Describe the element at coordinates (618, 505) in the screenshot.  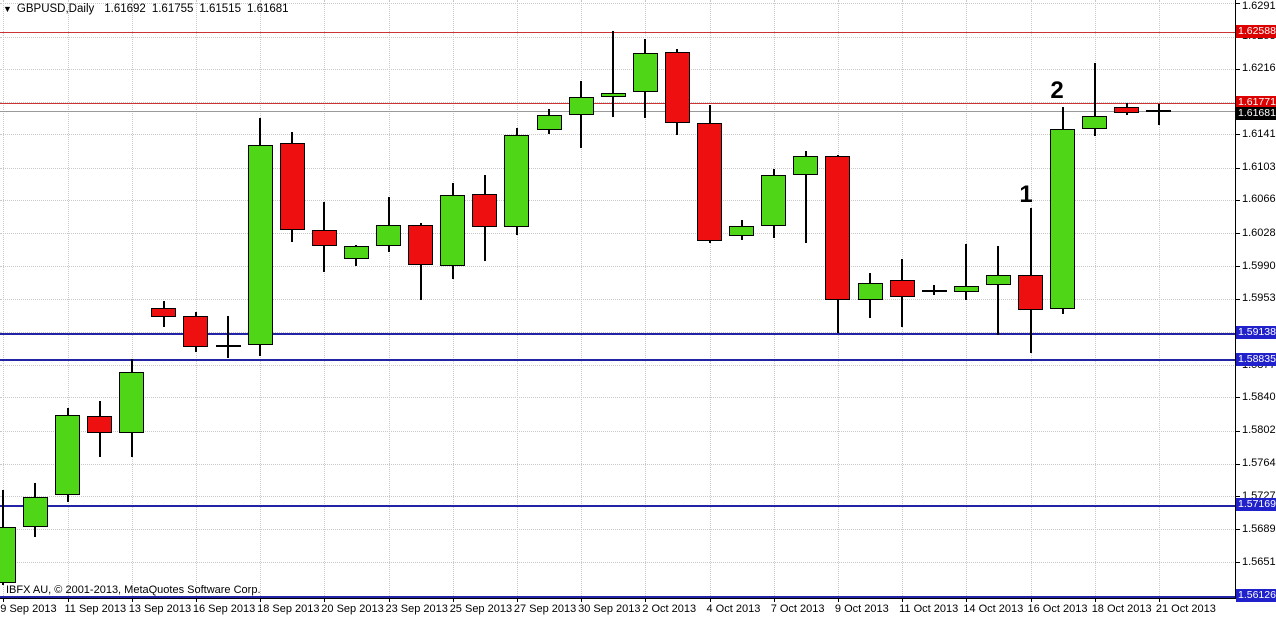
I see `price-level-line-1.57169` at that location.